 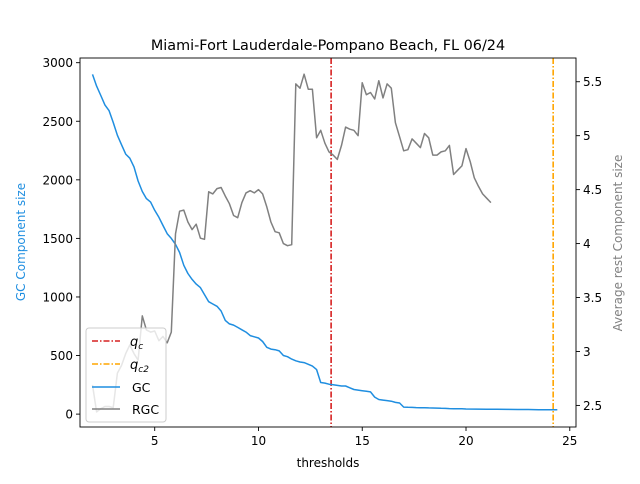 I want to click on right-y-tick-label: 5.5, so click(x=592, y=82).